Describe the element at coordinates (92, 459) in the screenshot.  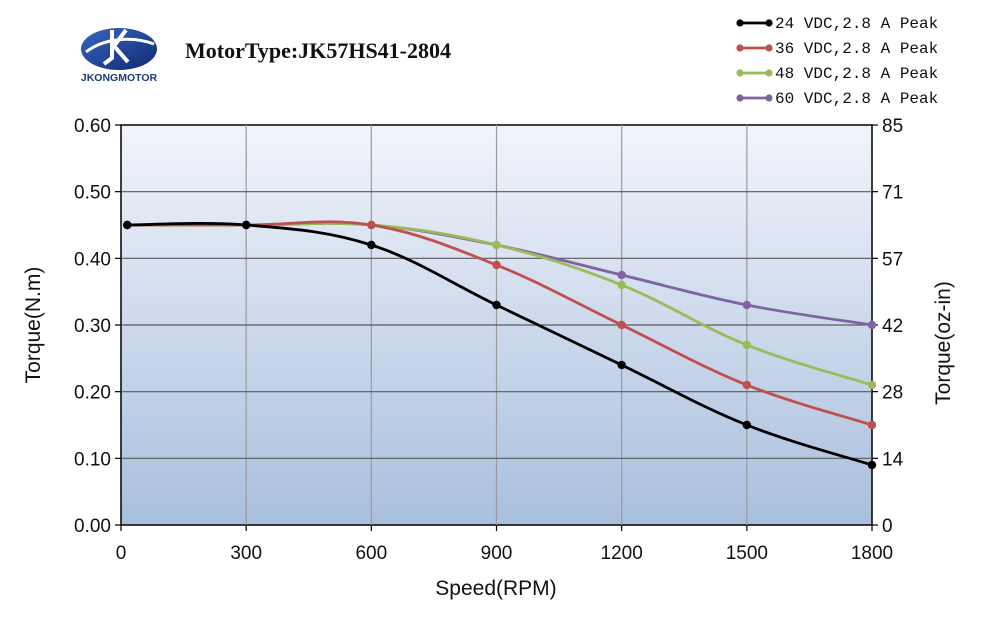
I see `y-tick-label: 0.10` at that location.